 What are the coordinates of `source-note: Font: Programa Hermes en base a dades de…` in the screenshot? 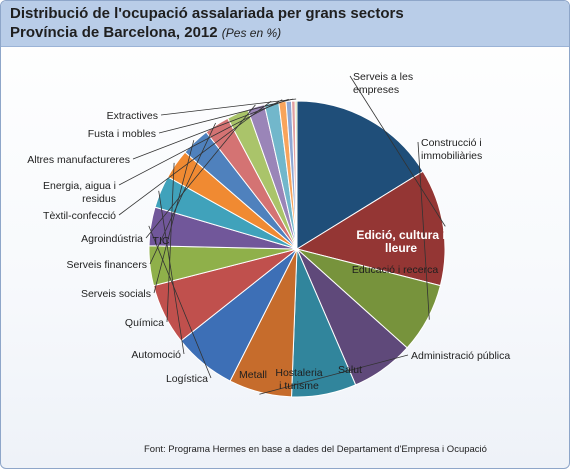 It's located at (315, 449).